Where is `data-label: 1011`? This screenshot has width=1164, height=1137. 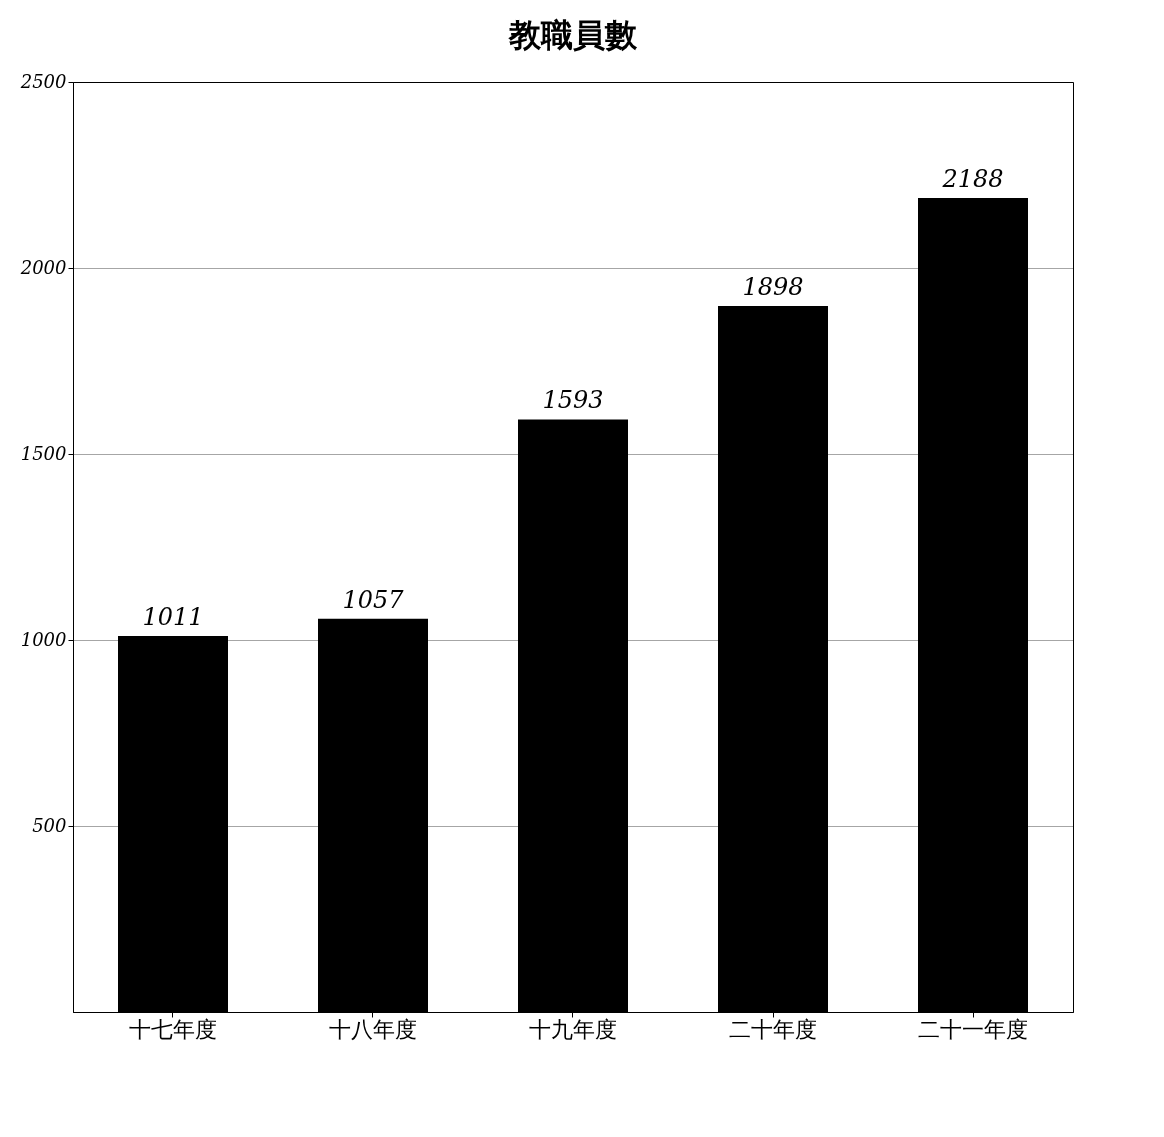 data-label: 1011 is located at coordinates (173, 616).